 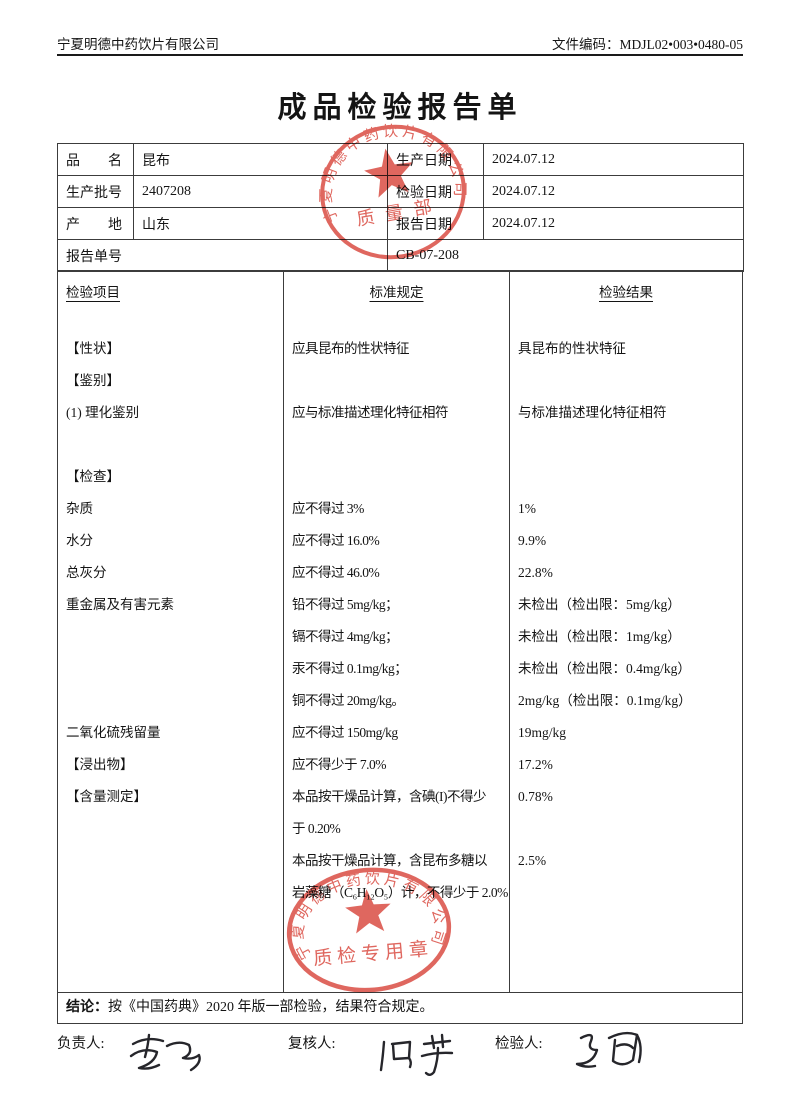 I want to click on table-cell: 本品按干燥品计算，含碘(I)不得少, so click(x=389, y=796).